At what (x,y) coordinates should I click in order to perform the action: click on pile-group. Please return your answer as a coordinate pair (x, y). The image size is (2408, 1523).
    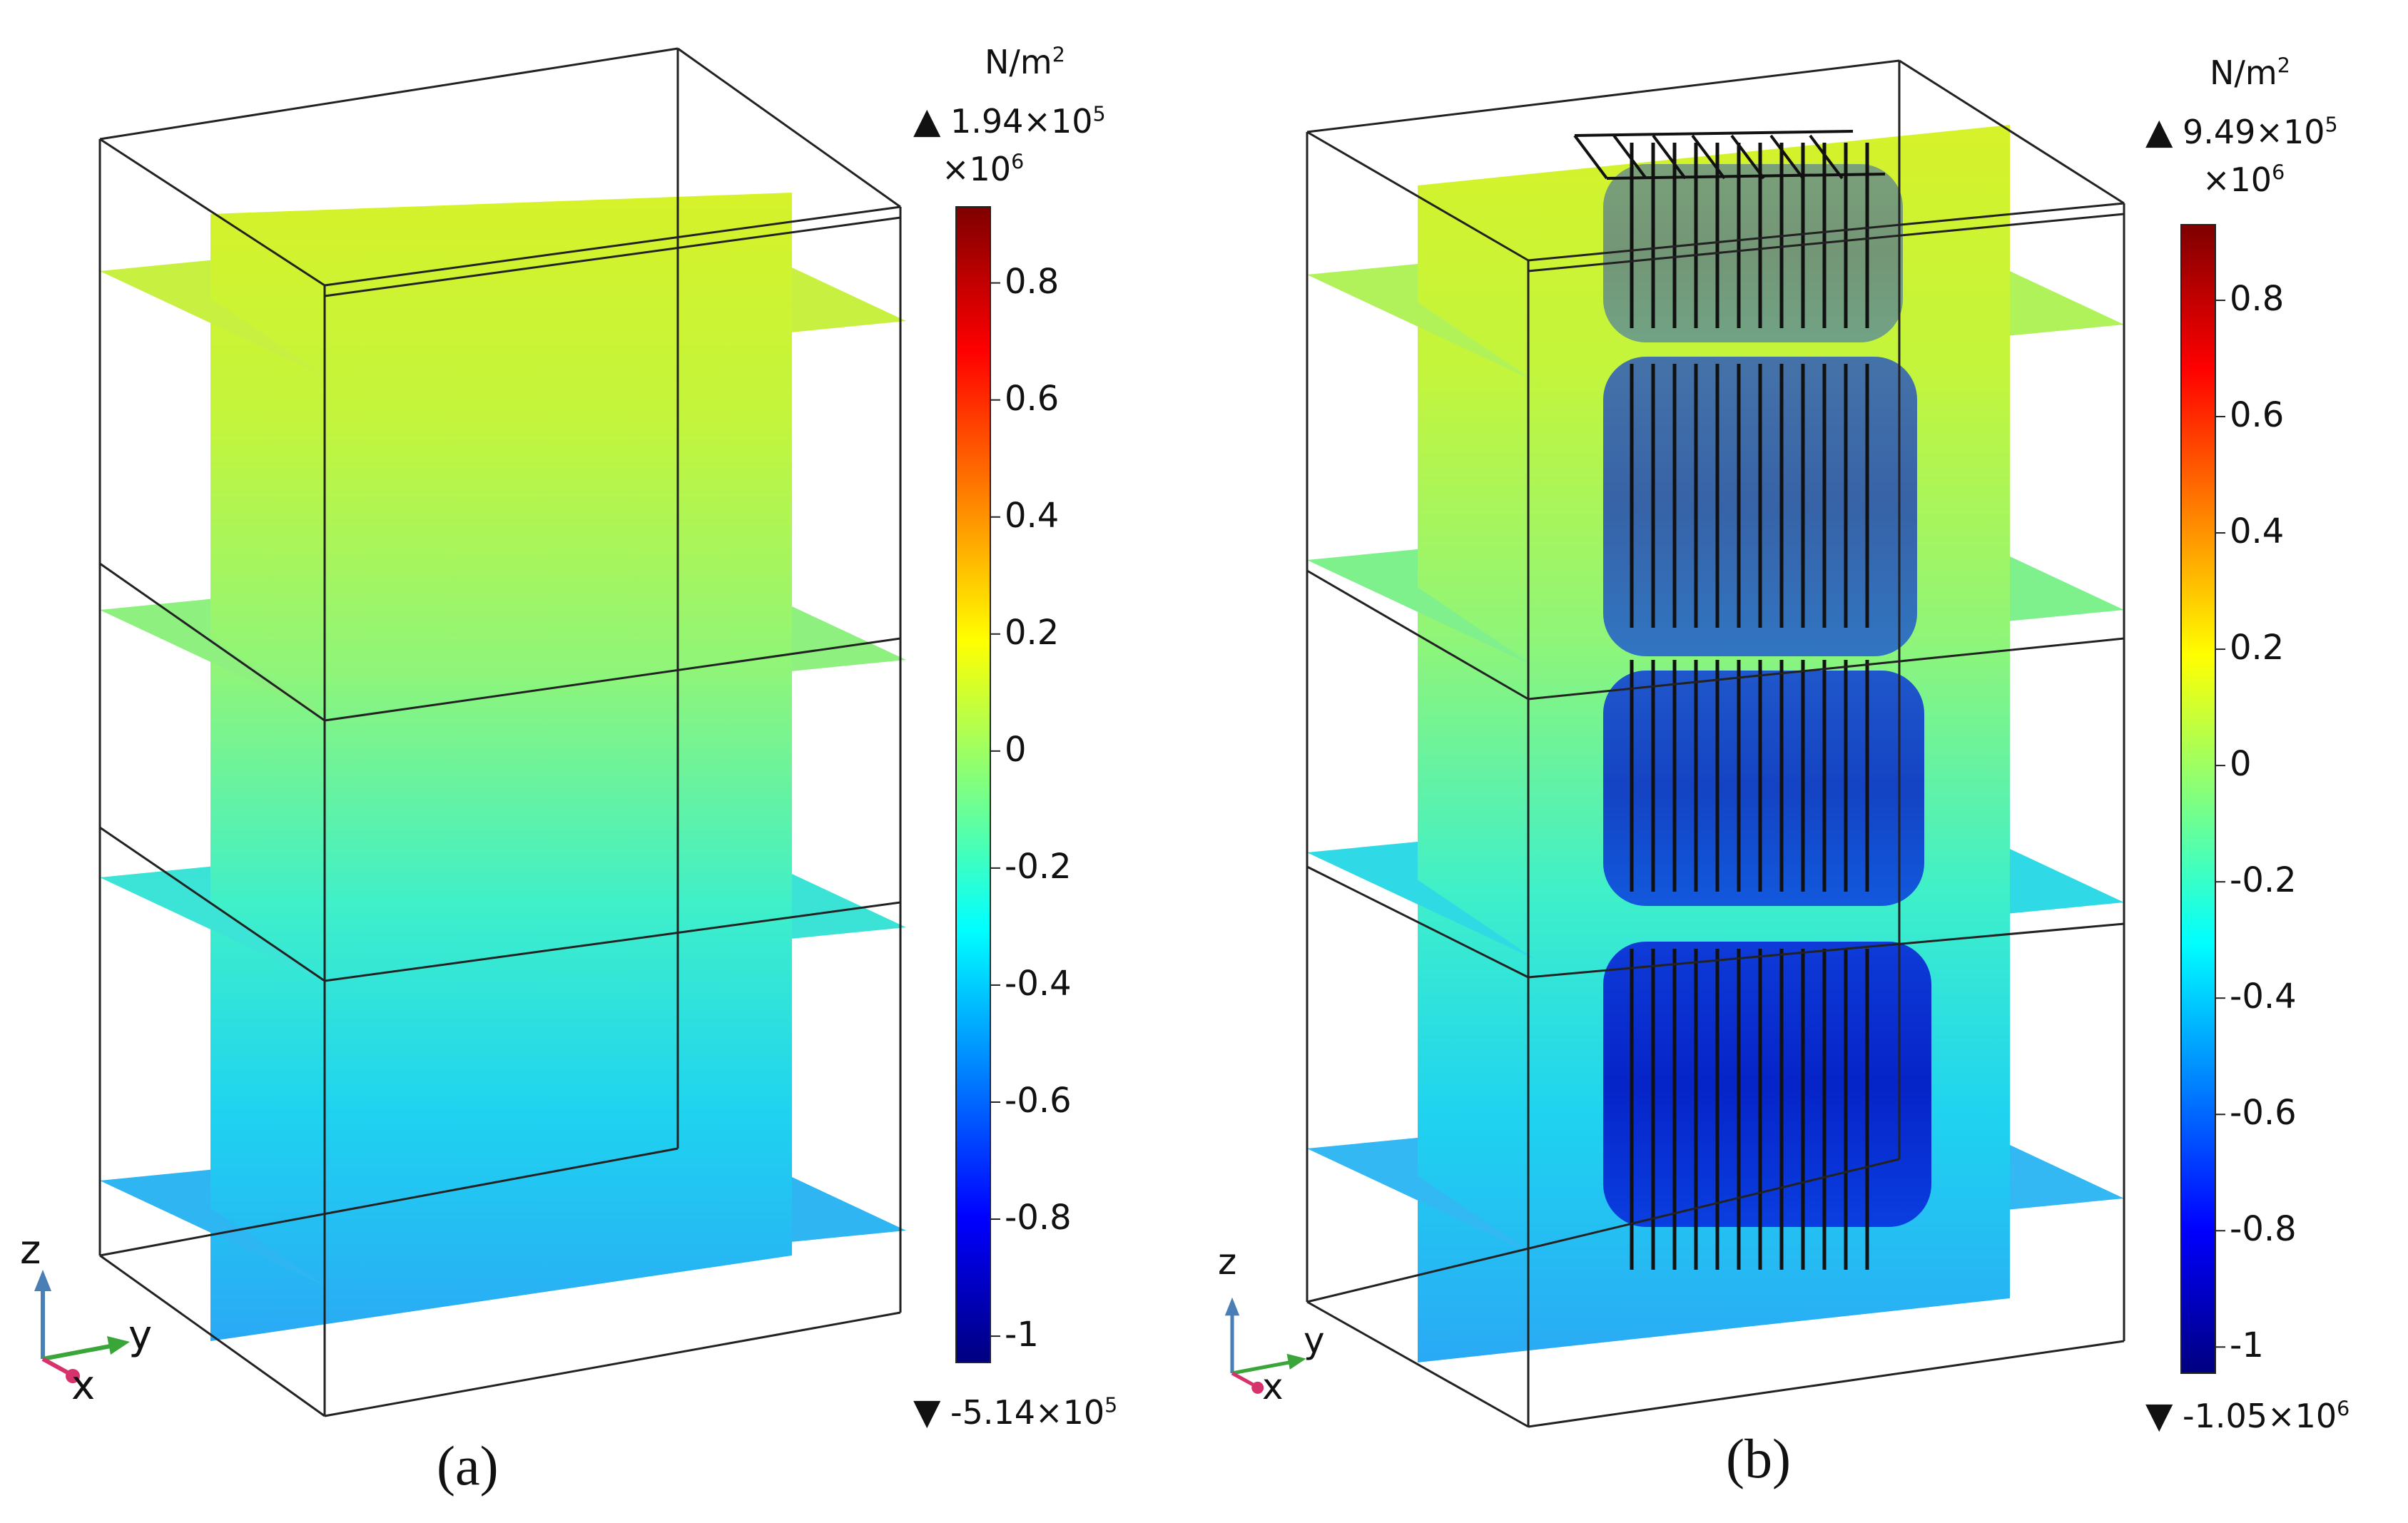
    Looking at the image, I should click on (1749, 706).